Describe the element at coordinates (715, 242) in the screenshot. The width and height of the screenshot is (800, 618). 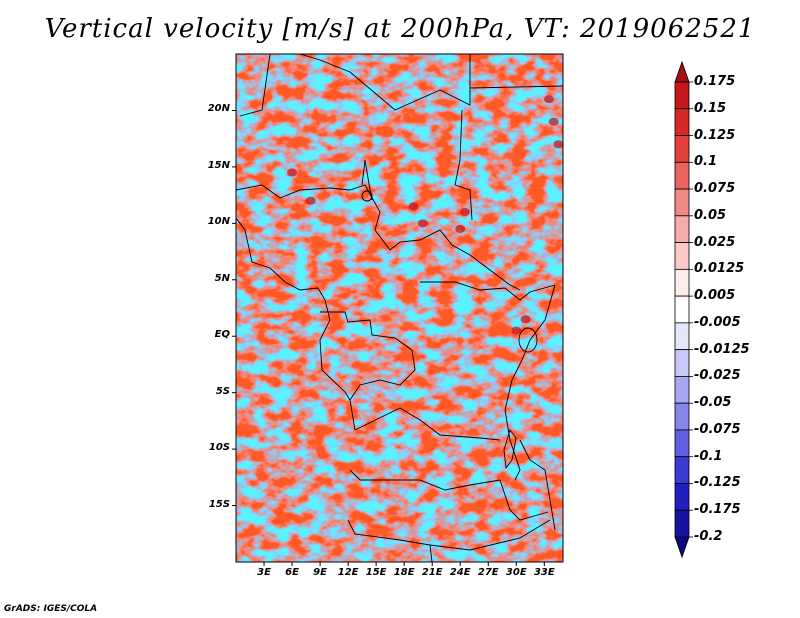
I see `colorbar-level-label: 0.025` at that location.